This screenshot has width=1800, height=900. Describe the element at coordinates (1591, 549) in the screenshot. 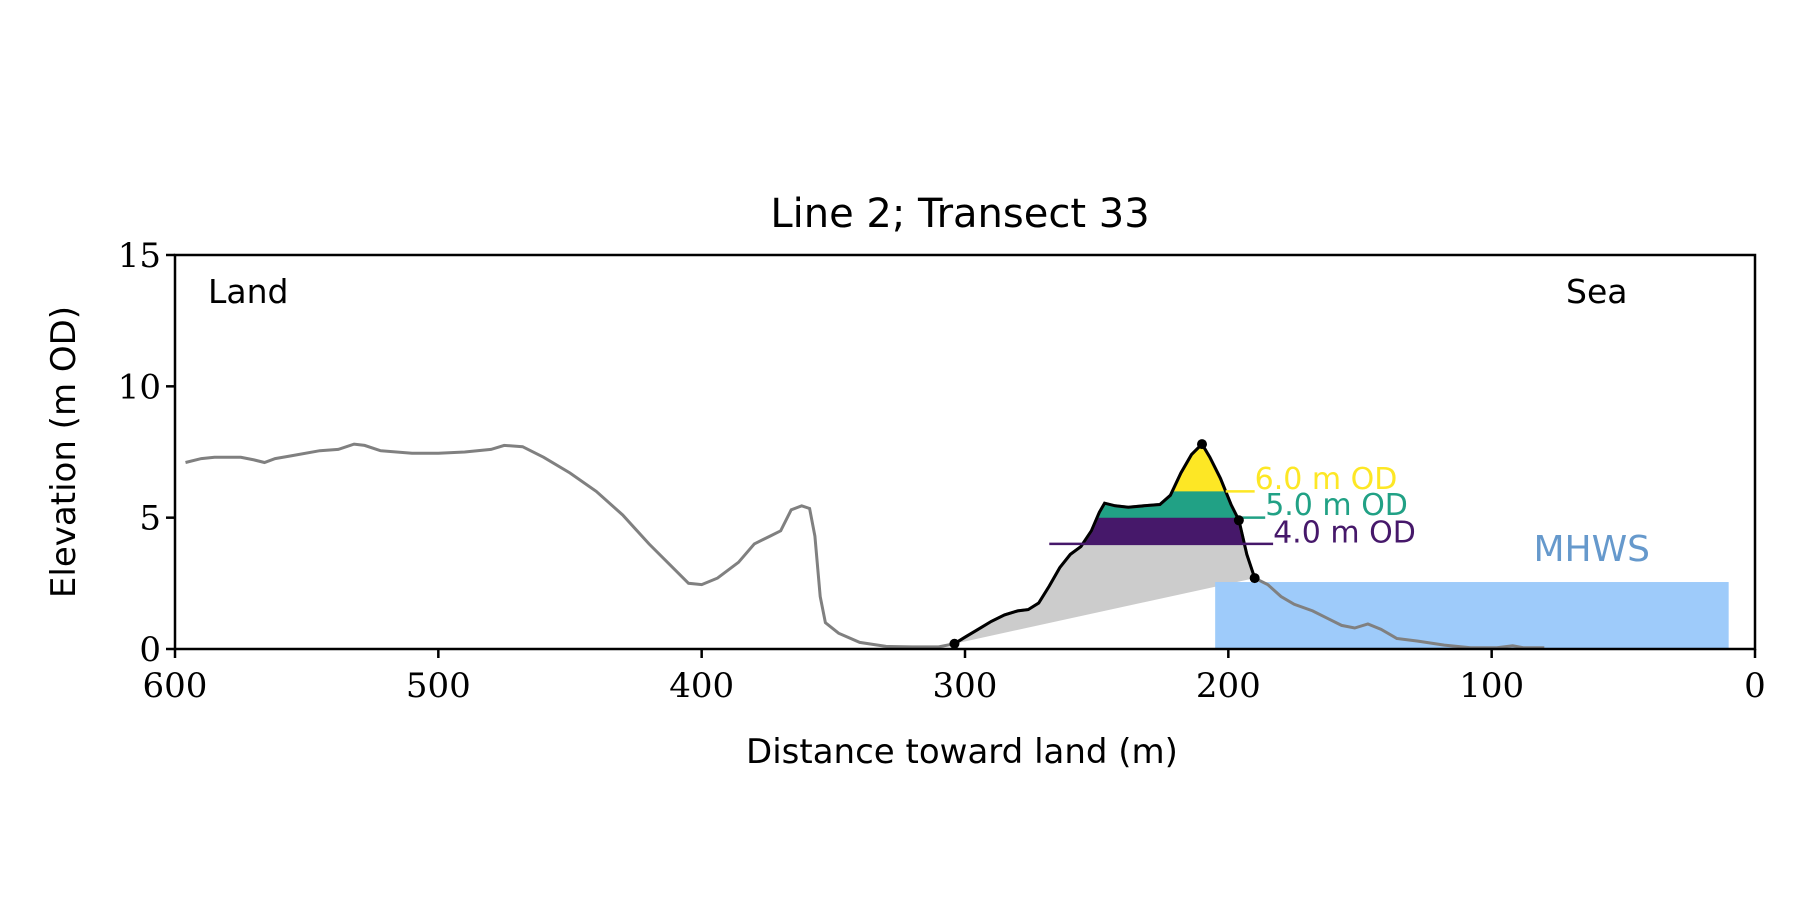

I see `mhws-label: MHWS` at that location.